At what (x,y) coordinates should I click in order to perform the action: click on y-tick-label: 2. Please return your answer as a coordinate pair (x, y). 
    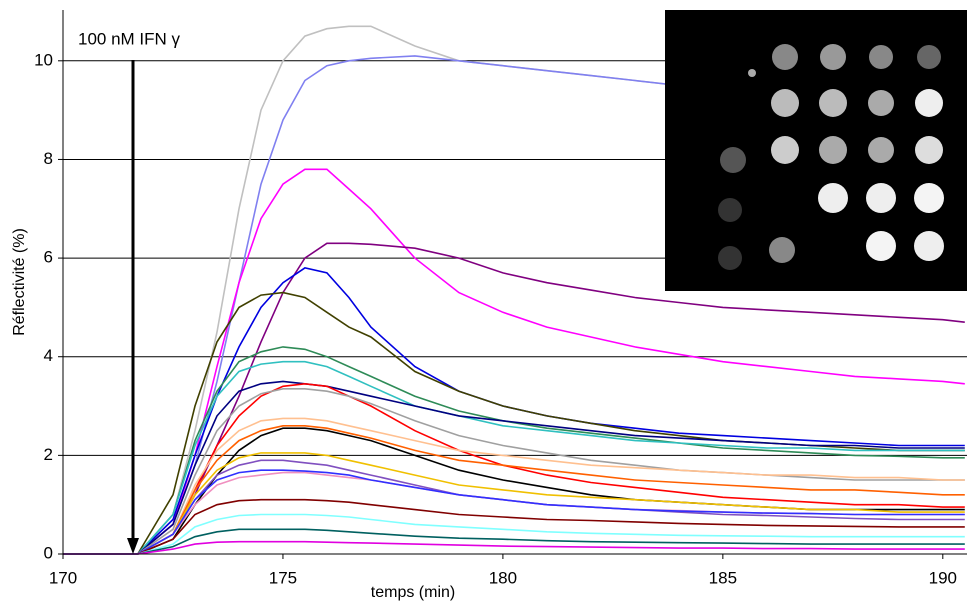
    Looking at the image, I should click on (48, 454).